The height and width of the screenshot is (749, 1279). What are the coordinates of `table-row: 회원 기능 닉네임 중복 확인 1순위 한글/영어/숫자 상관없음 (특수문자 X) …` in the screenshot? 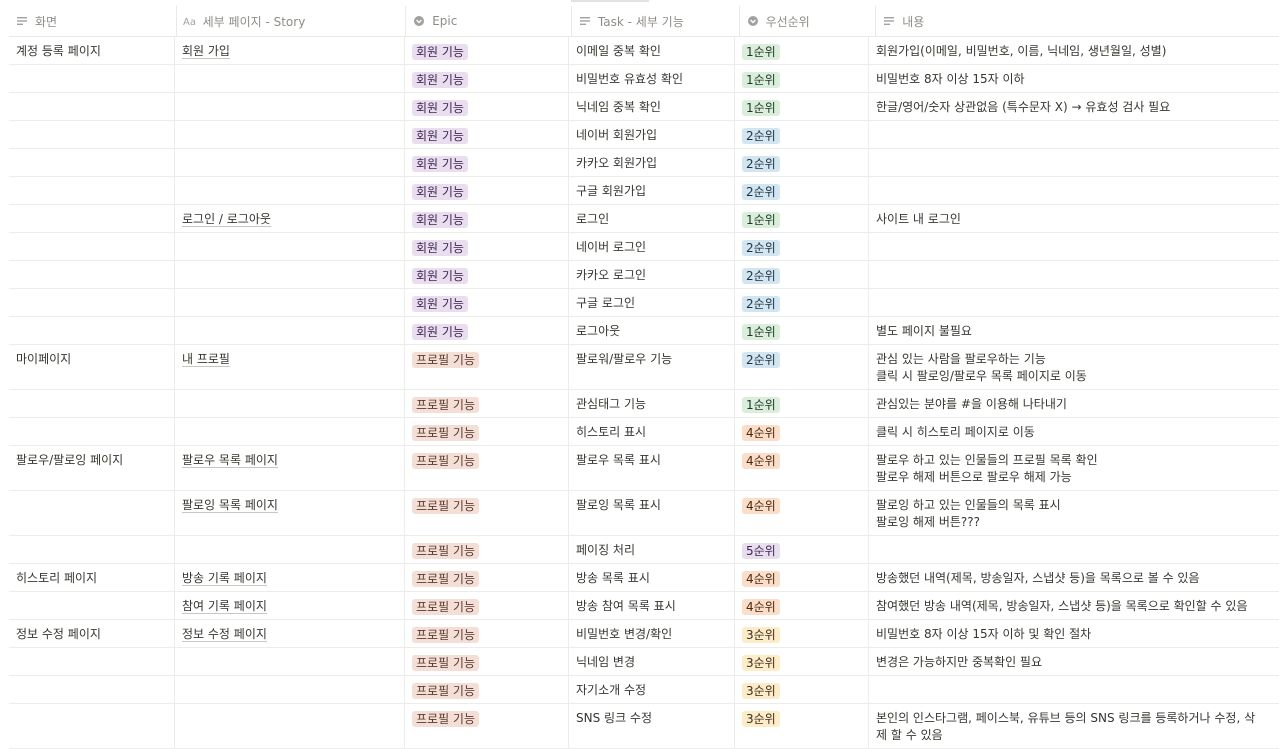 It's located at (644, 107).